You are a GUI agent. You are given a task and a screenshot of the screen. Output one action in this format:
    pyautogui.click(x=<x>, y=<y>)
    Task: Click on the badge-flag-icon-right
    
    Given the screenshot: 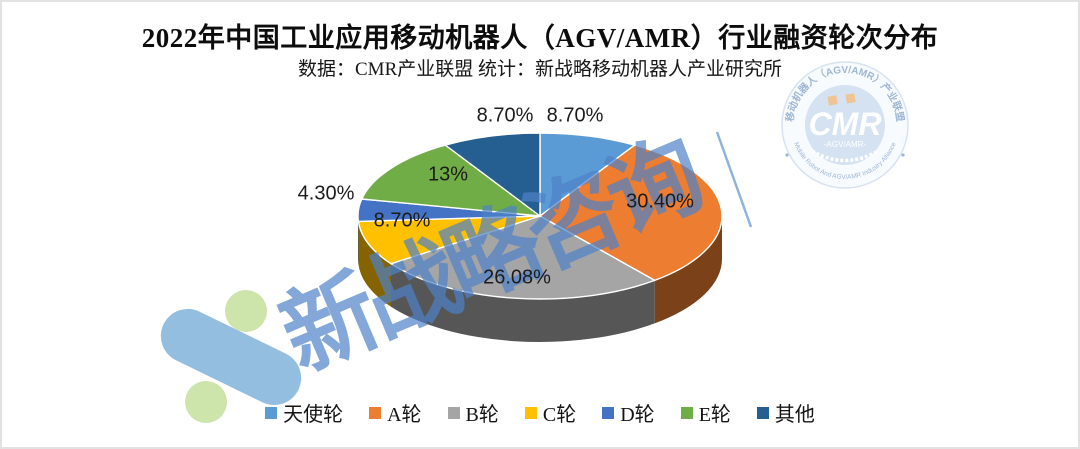 What is the action you would take?
    pyautogui.click(x=850, y=98)
    